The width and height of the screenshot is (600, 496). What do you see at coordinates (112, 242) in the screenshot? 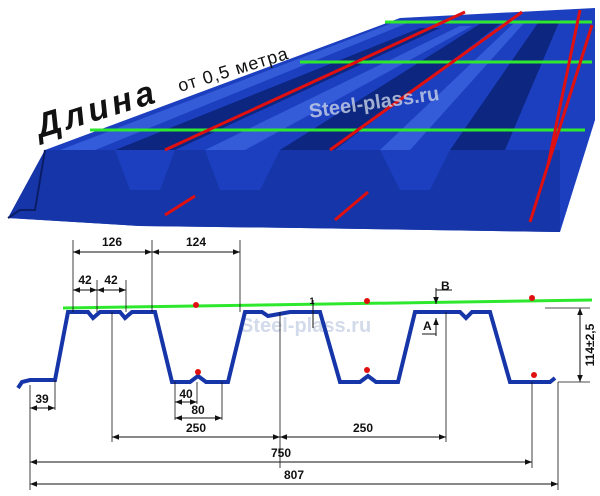
I see `dim-label: 126` at bounding box center [112, 242].